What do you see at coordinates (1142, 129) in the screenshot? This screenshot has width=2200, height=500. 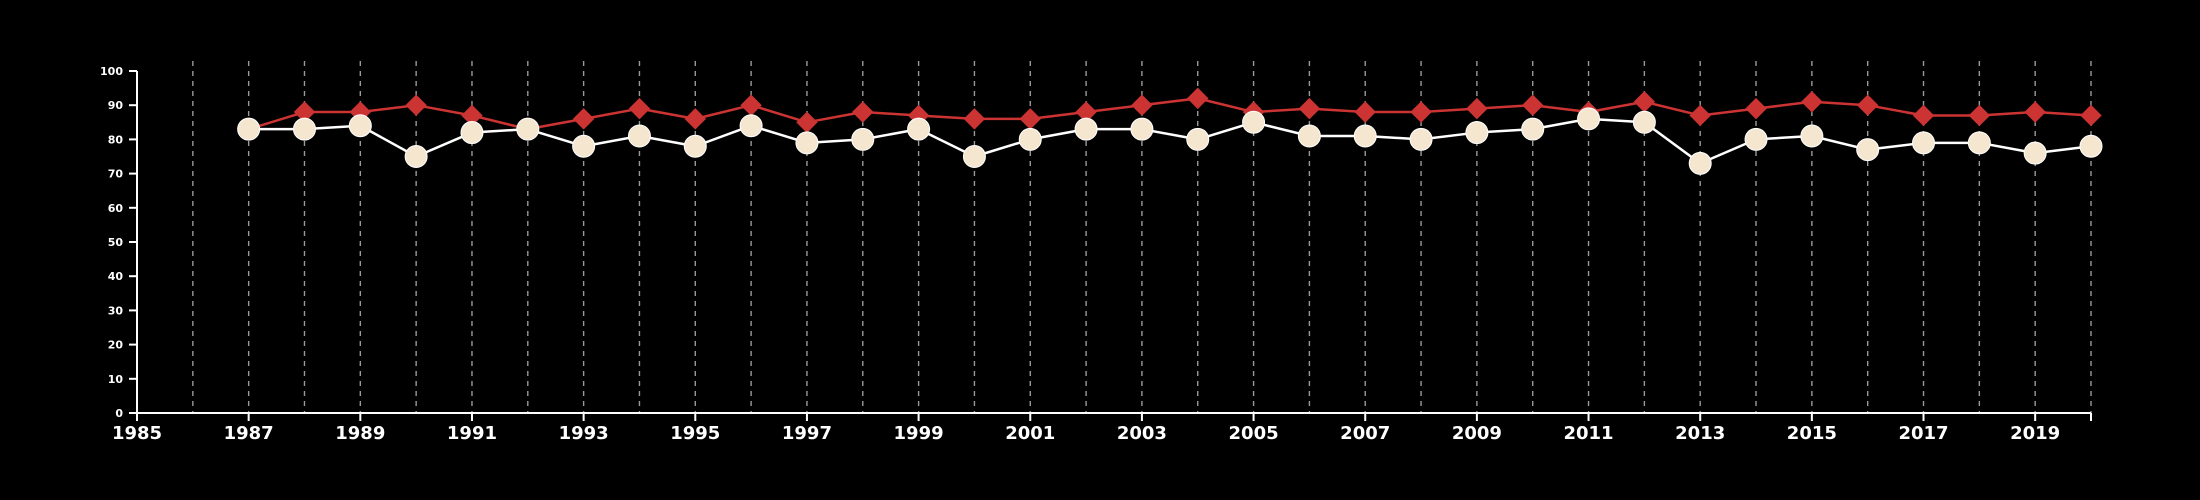 I see `point-circle-2003` at bounding box center [1142, 129].